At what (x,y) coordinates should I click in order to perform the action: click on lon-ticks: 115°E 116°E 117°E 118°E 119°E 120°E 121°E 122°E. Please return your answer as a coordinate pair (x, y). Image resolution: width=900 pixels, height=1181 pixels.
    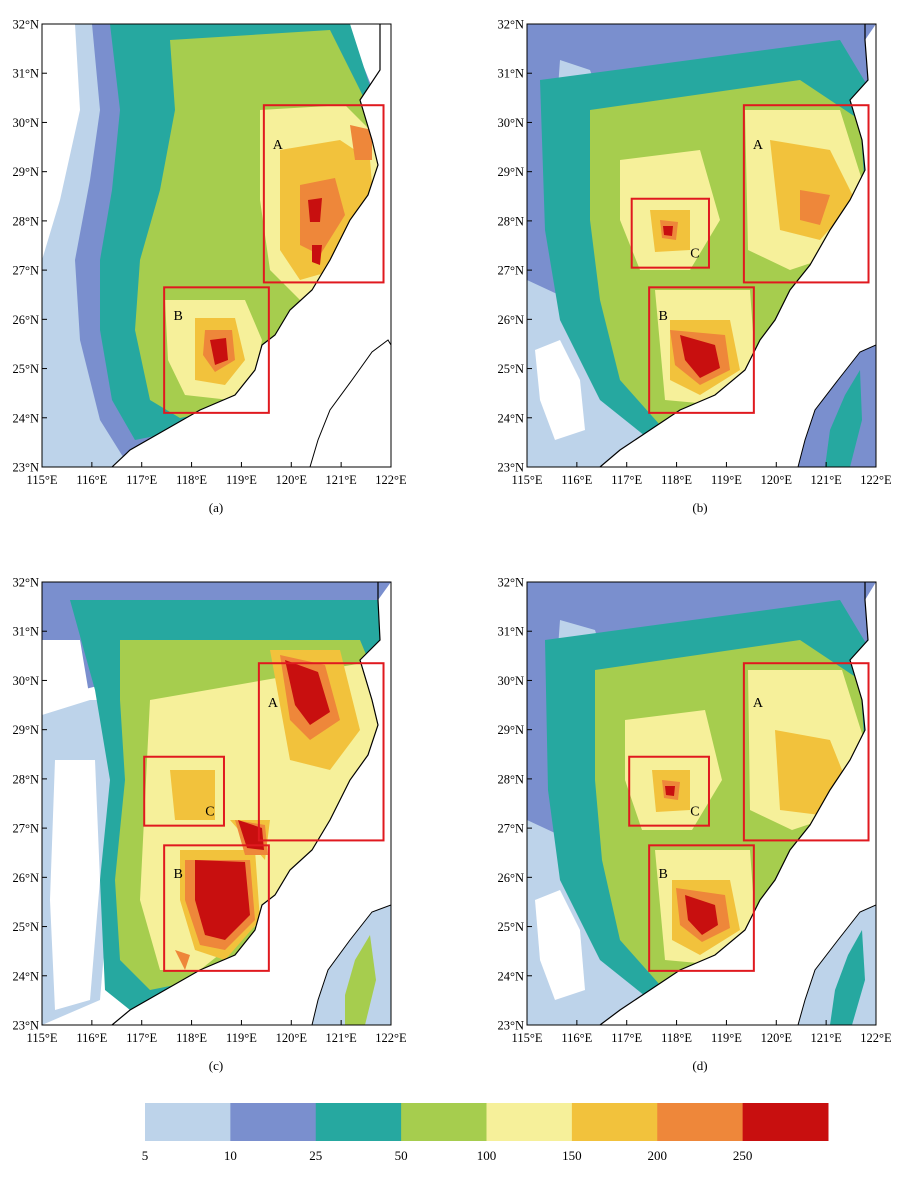
    Looking at the image, I should click on (217, 1032).